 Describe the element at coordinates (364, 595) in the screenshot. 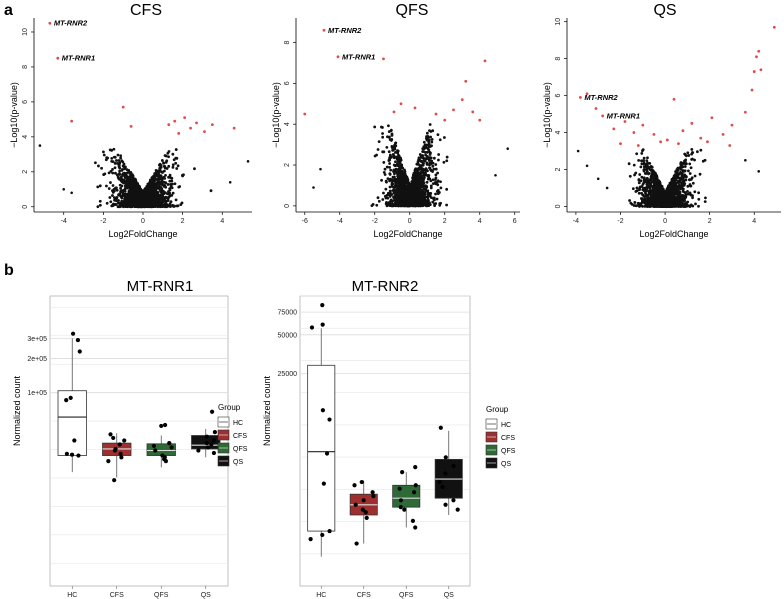

I see `x-tick-label: CFS` at that location.